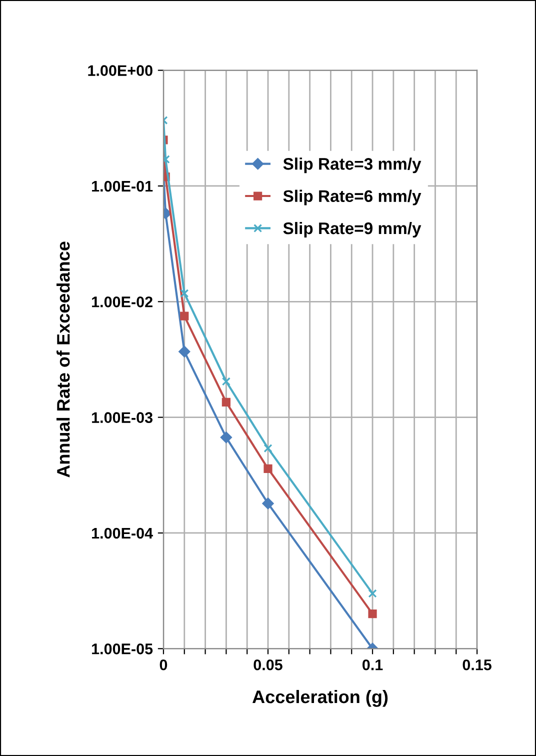 This screenshot has width=536, height=756. Describe the element at coordinates (122, 533) in the screenshot. I see `y-tick-label: 1.00E-04` at that location.